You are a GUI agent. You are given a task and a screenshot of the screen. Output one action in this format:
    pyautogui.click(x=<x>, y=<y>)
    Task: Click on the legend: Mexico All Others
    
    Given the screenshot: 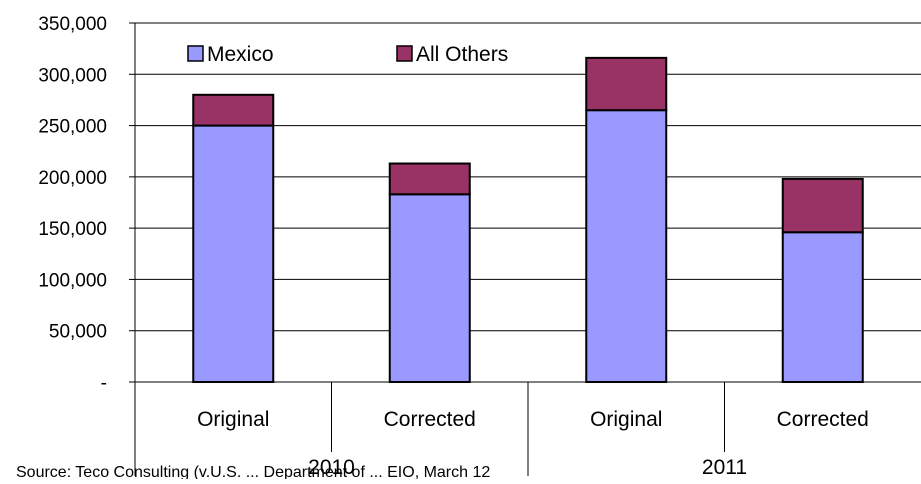 What is the action you would take?
    pyautogui.click(x=347, y=54)
    